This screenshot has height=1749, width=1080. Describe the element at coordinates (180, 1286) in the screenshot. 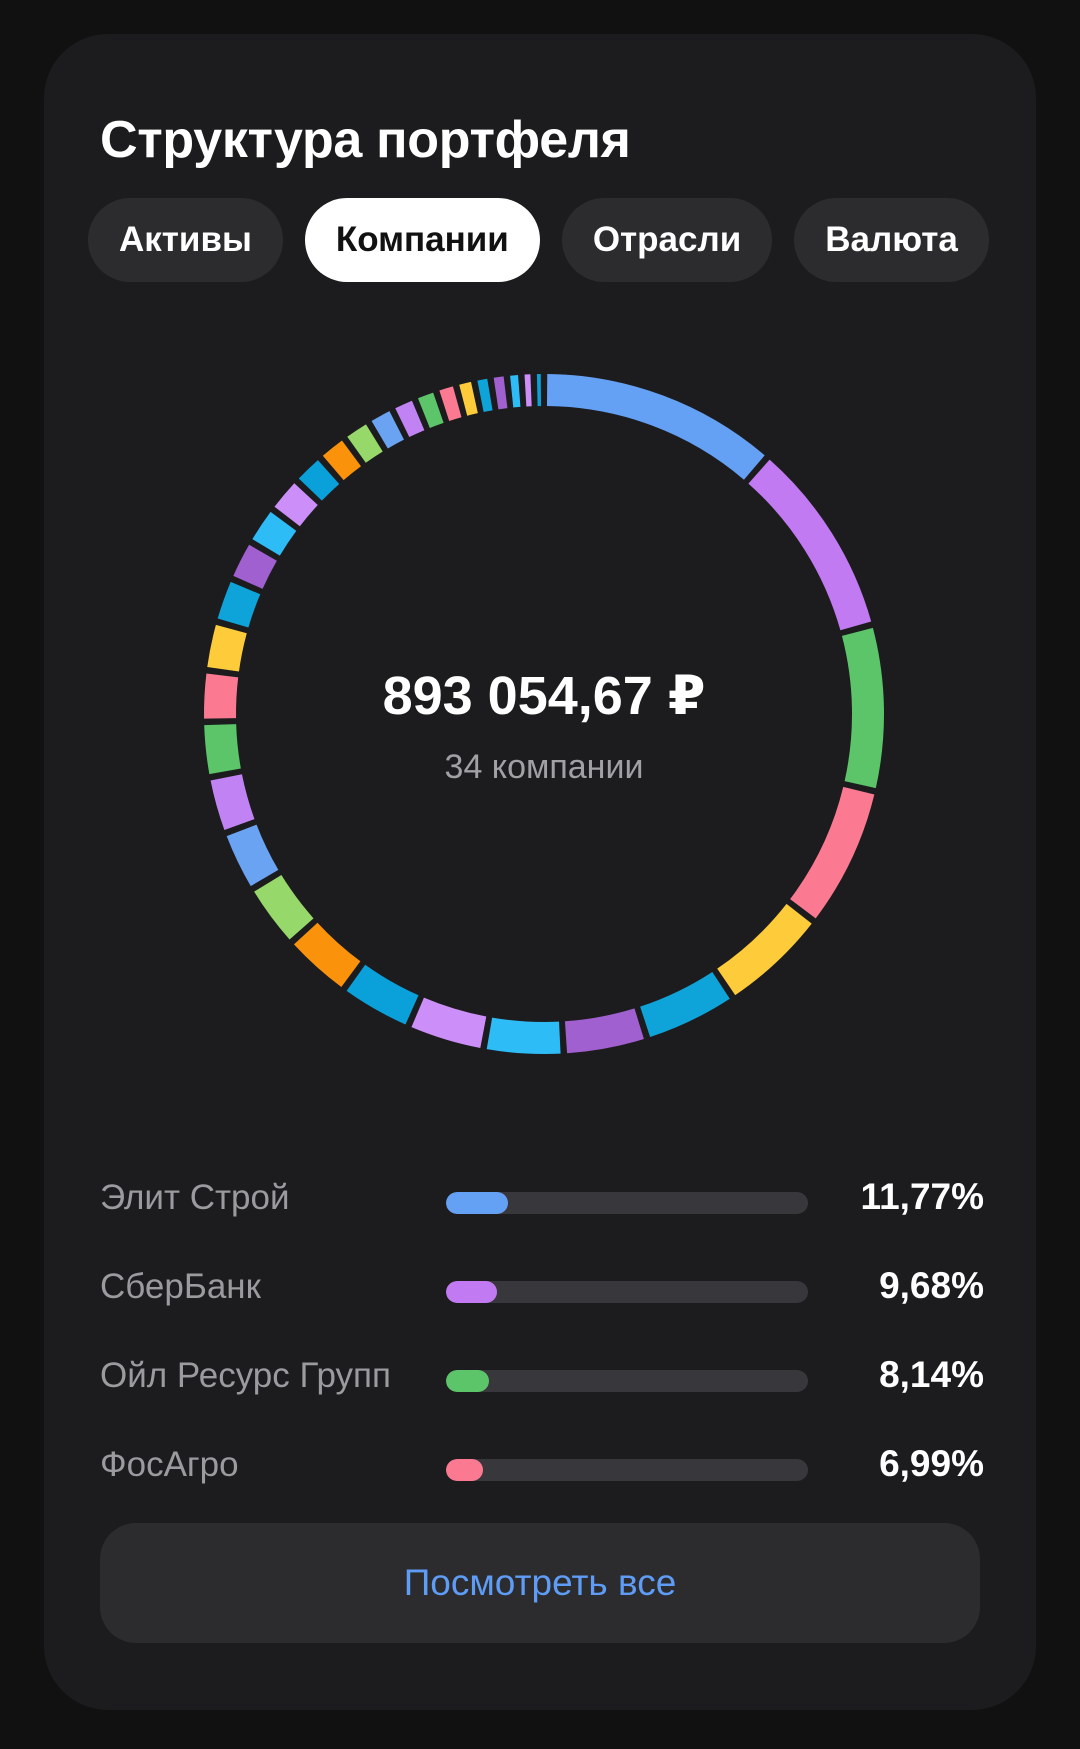

I see `company-name: СберБанк` at that location.